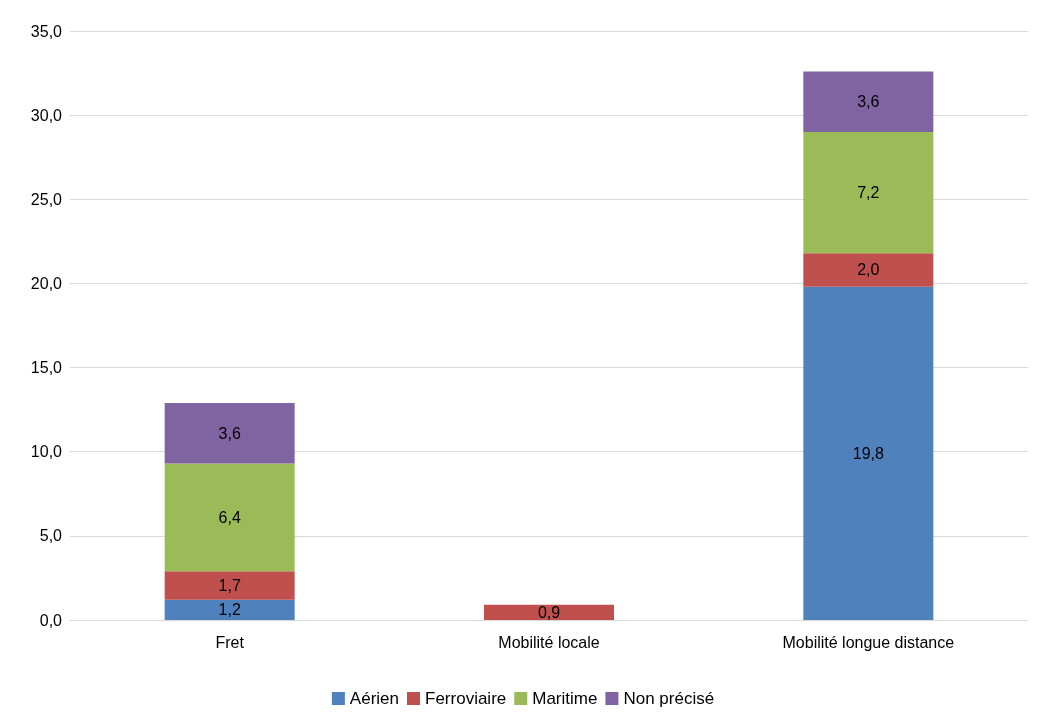 The image size is (1046, 720). I want to click on data-label: 1,2, so click(229, 610).